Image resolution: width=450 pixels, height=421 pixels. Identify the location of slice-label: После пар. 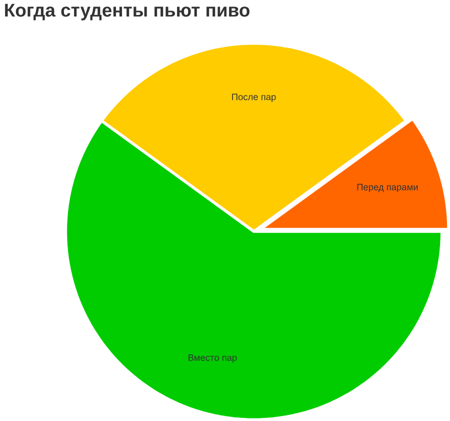
(254, 98).